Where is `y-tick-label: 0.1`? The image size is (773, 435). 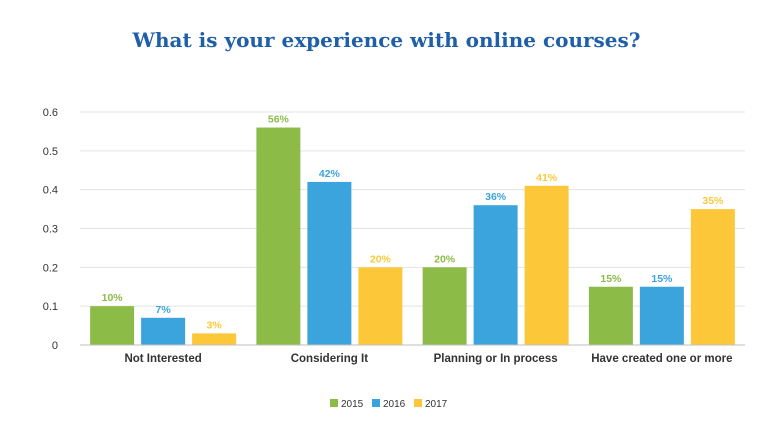
y-tick-label: 0.1 is located at coordinates (50, 307).